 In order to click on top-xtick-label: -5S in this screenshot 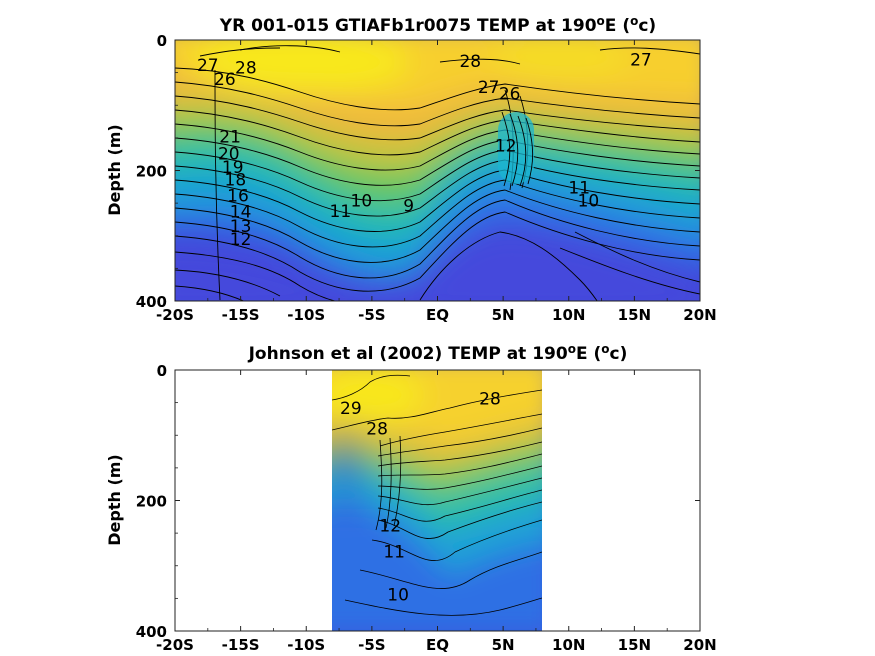, I will do `click(371, 315)`.